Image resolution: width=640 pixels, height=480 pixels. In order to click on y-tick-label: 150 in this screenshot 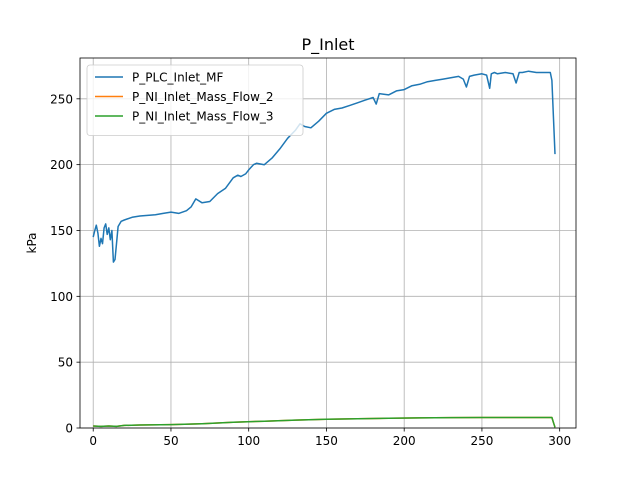, I will do `click(61, 231)`.